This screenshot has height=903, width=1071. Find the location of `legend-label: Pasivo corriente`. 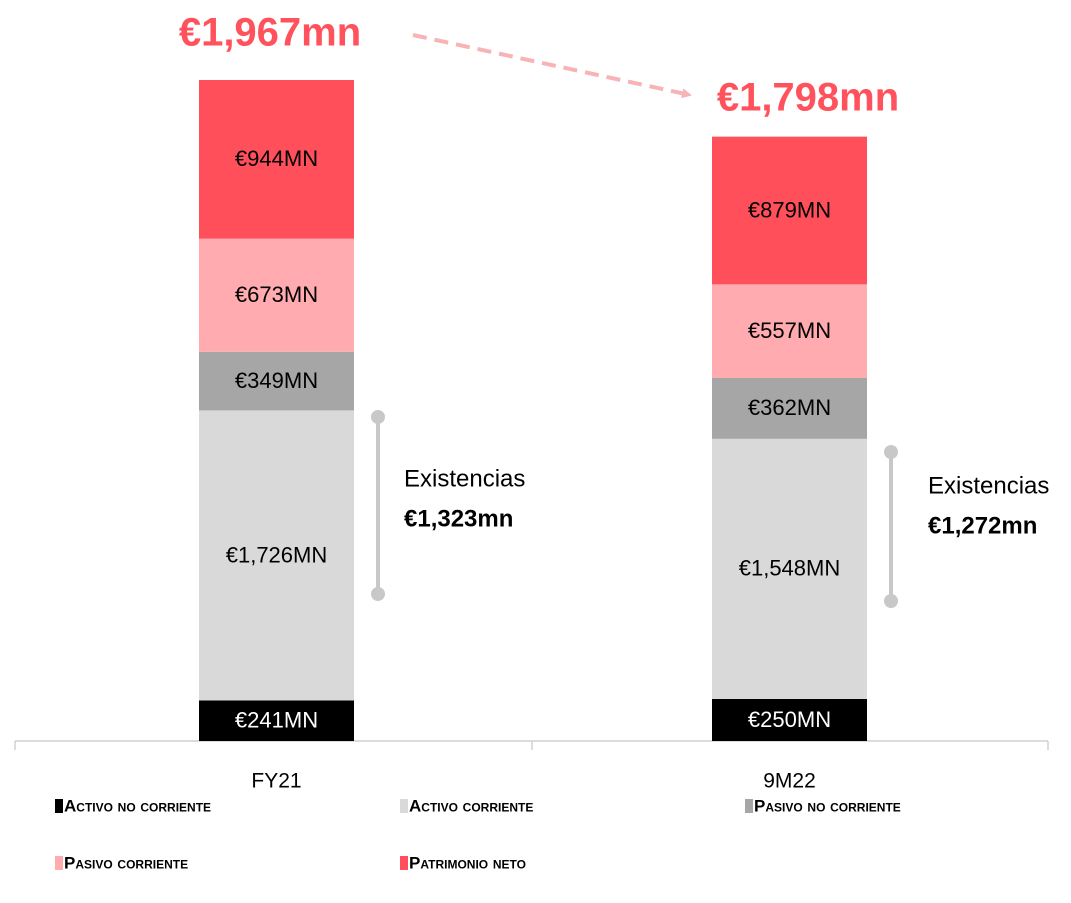

legend-label: Pasivo corriente is located at coordinates (126, 862).